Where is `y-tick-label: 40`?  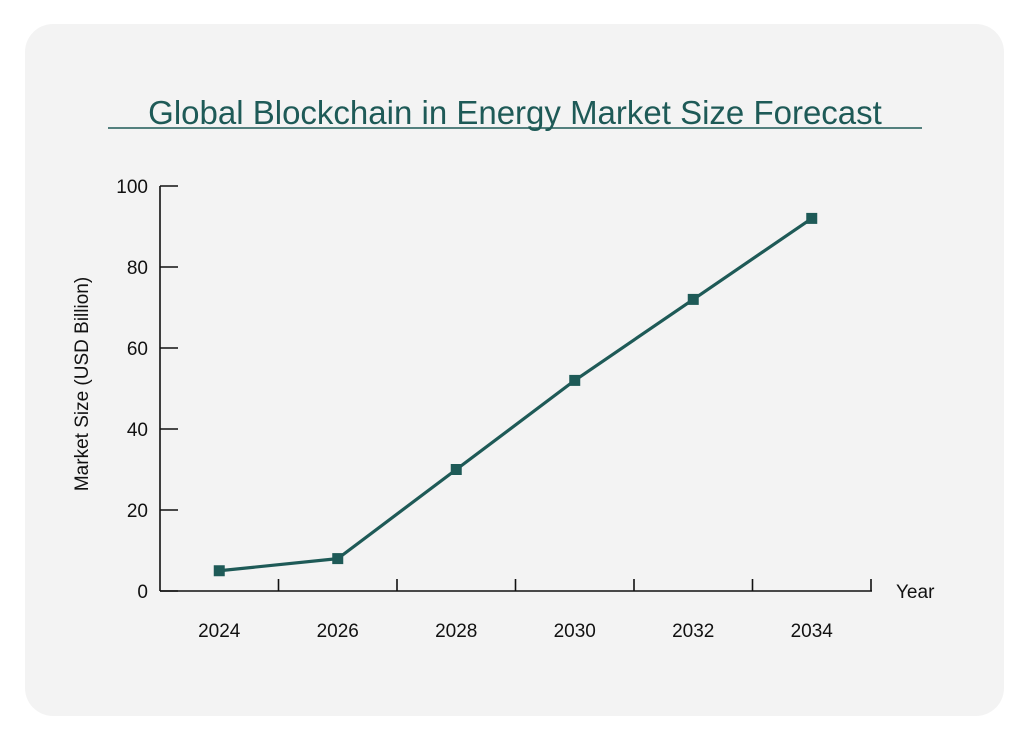
y-tick-label: 40 is located at coordinates (137, 430).